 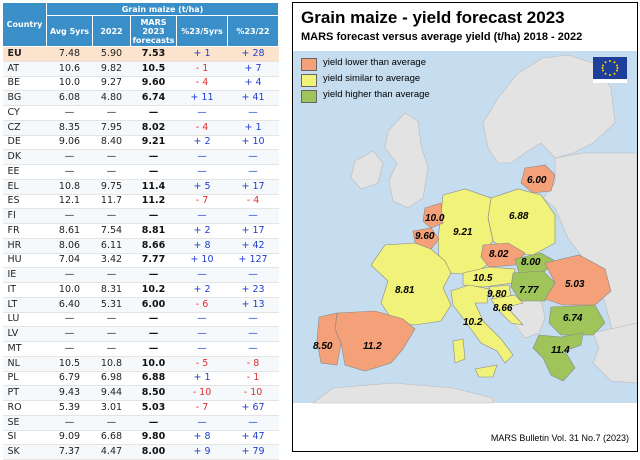 I want to click on country-cell: ES, so click(x=24, y=202).